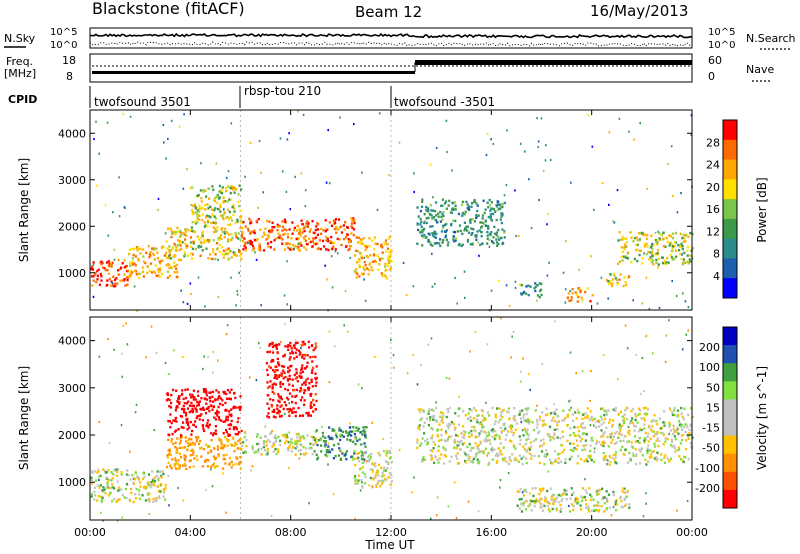  Describe the element at coordinates (709, 367) in the screenshot. I see `colorbar-tick-label: 100` at that location.